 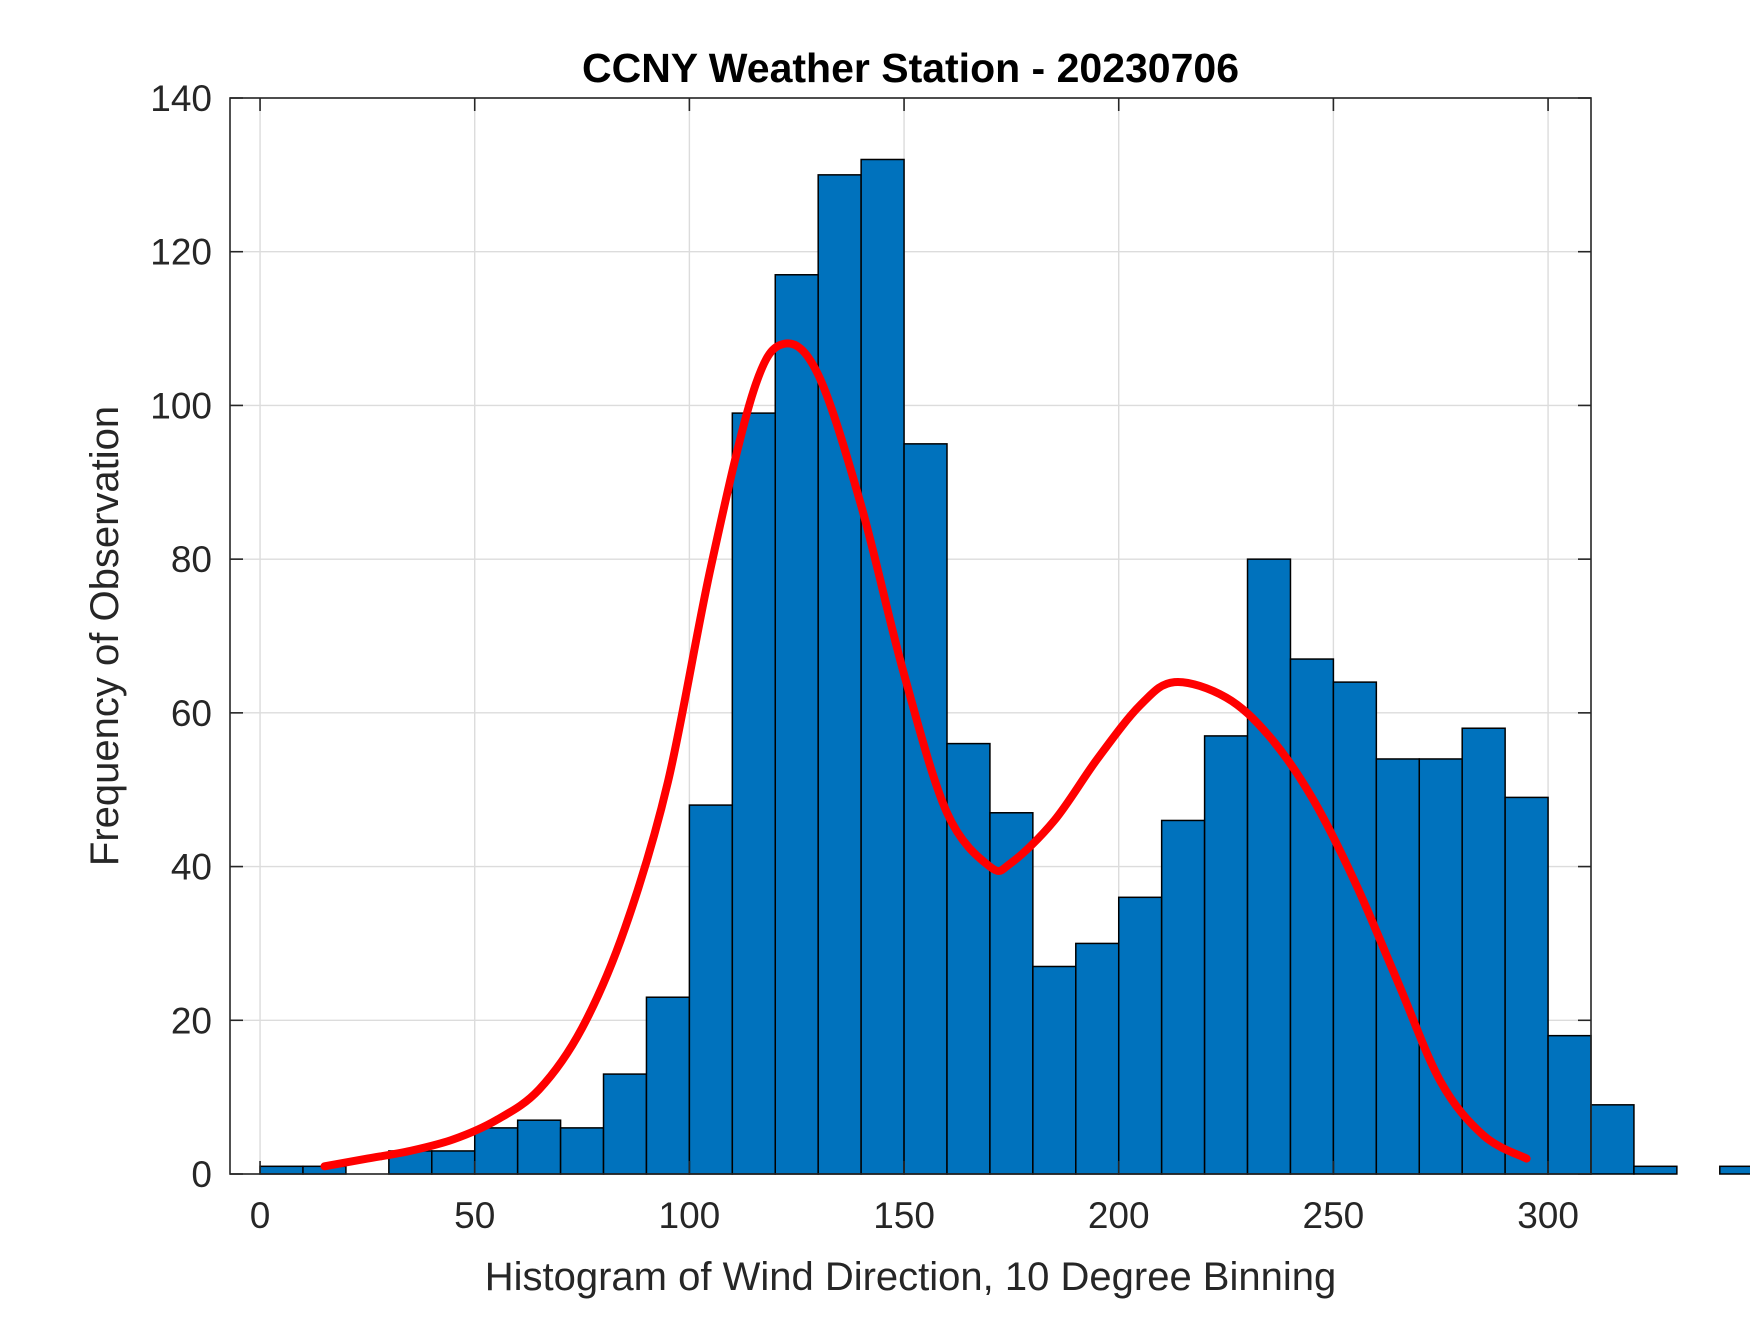 I want to click on y-tick-label: 40, so click(x=191, y=867).